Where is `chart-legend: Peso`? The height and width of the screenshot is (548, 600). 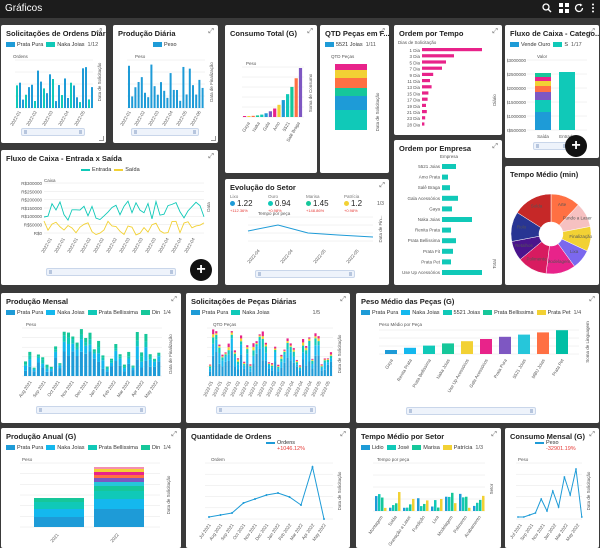
chart-legend: Peso is located at coordinates (165, 45).